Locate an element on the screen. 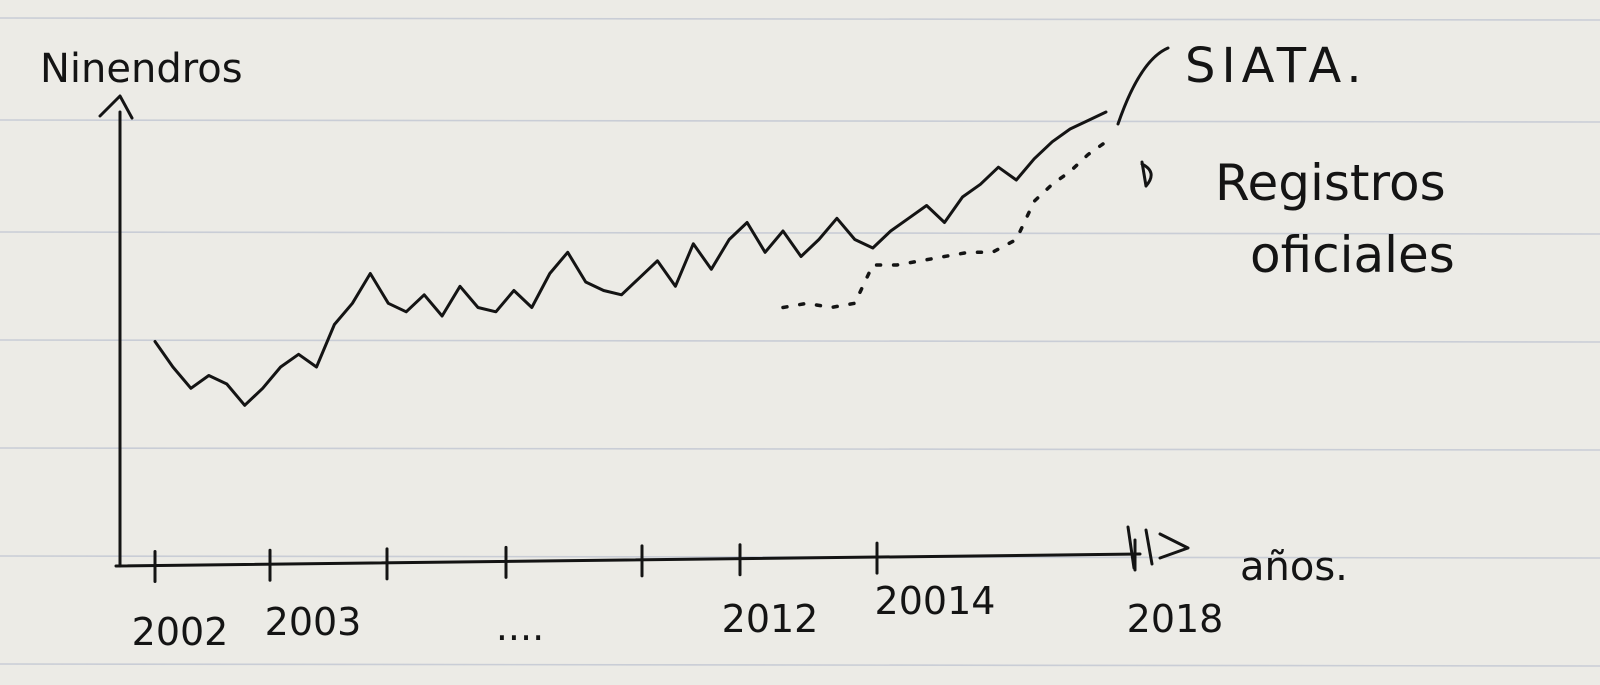  x-tick-label: 2012 is located at coordinates (770, 619).